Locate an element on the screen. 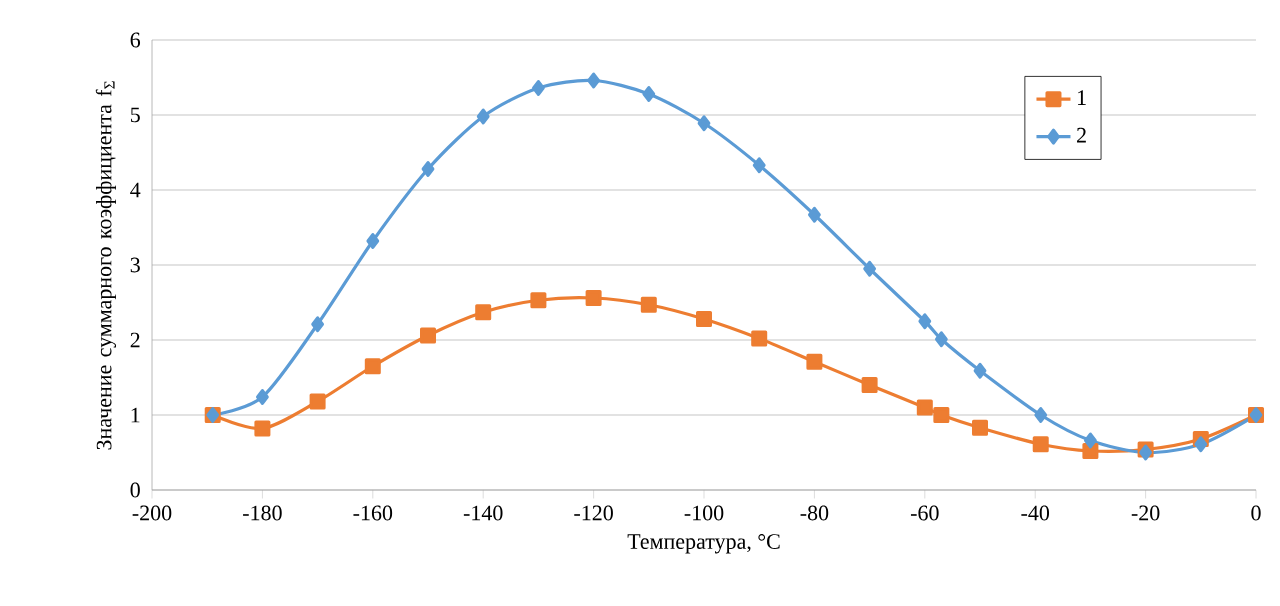  y-tick-label: 3 is located at coordinates (135, 265).